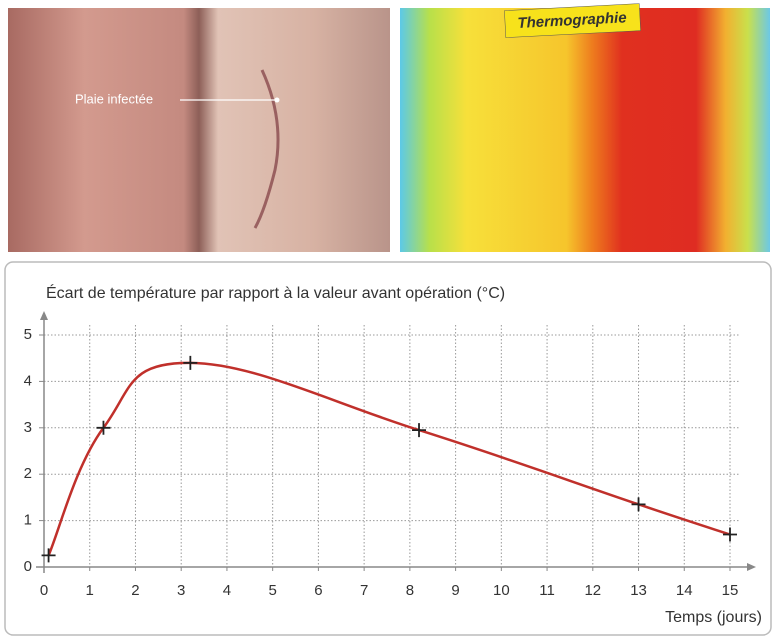 This screenshot has width=777, height=642. Describe the element at coordinates (28, 520) in the screenshot. I see `y-tick-label: 1` at that location.